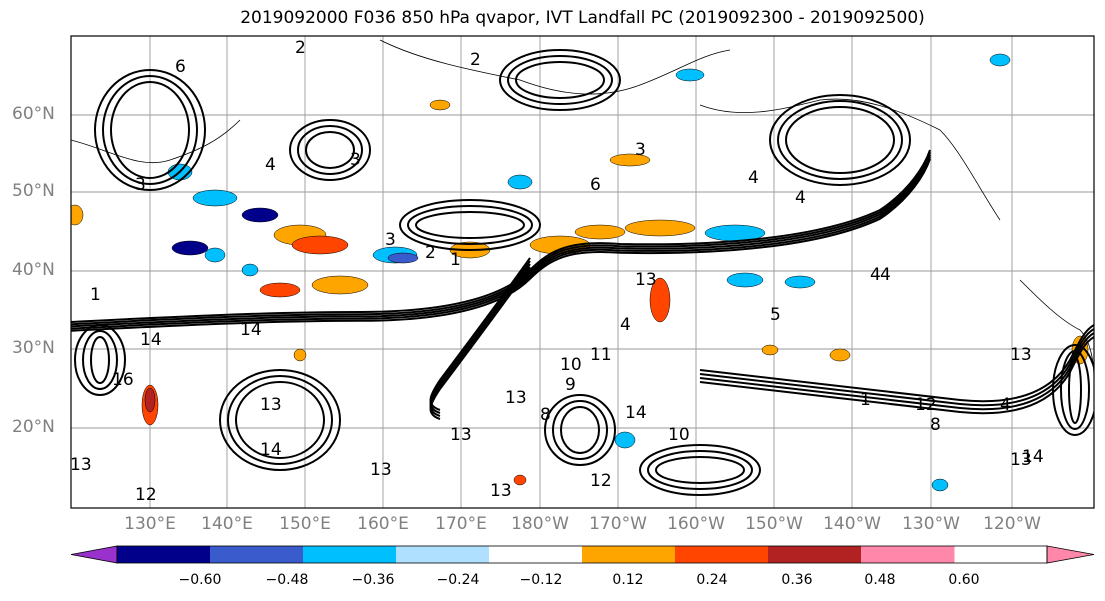 Image resolution: width=1105 pixels, height=601 pixels. What do you see at coordinates (852, 524) in the screenshot?
I see `longitude-label: 140°W` at bounding box center [852, 524].